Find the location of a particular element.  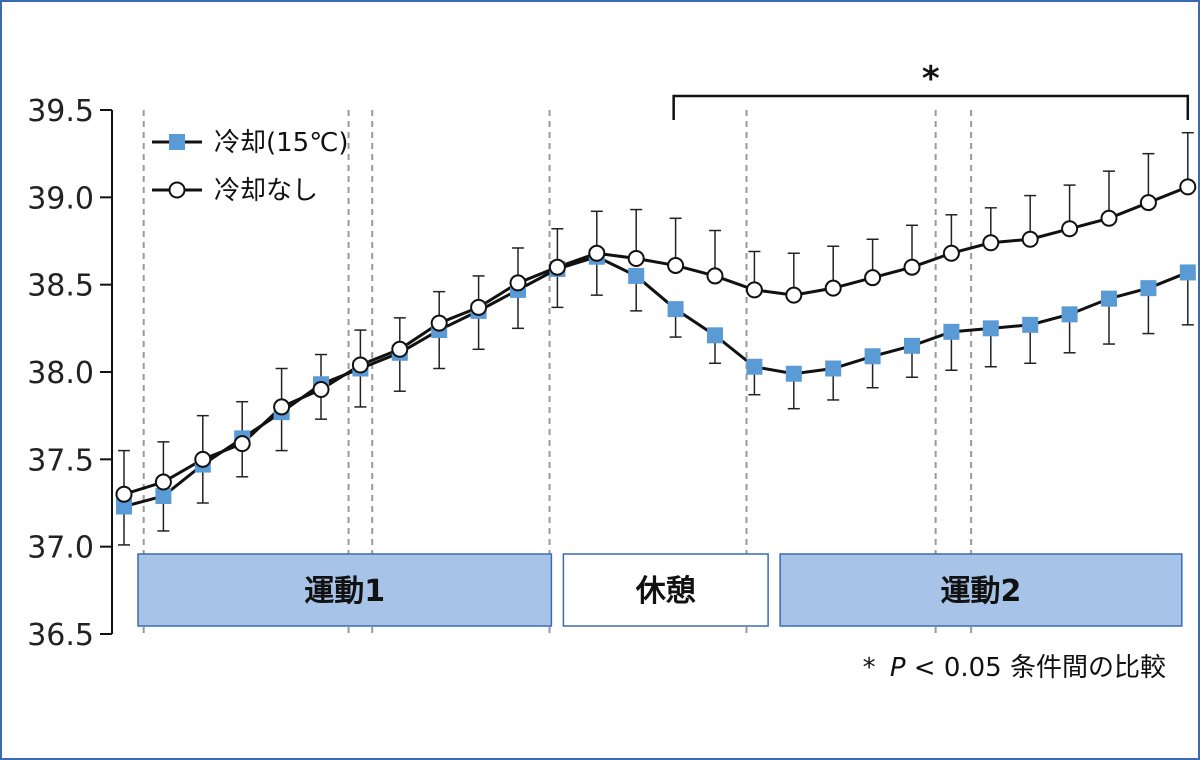

phase-label-2: 運動2 is located at coordinates (981, 591).